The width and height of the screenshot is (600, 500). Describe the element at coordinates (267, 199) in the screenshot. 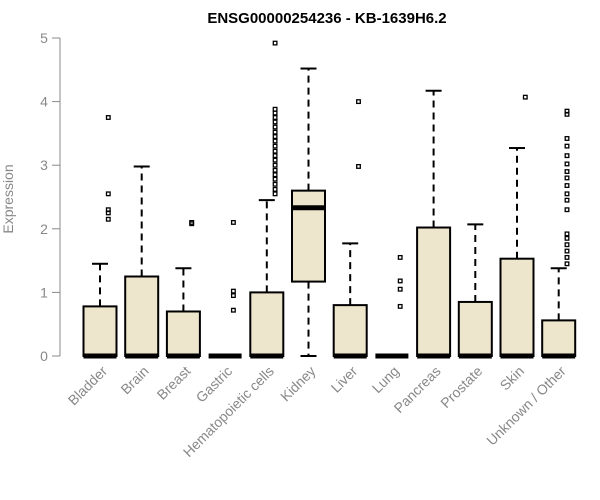

I see `box-hematopoietic-cells` at that location.